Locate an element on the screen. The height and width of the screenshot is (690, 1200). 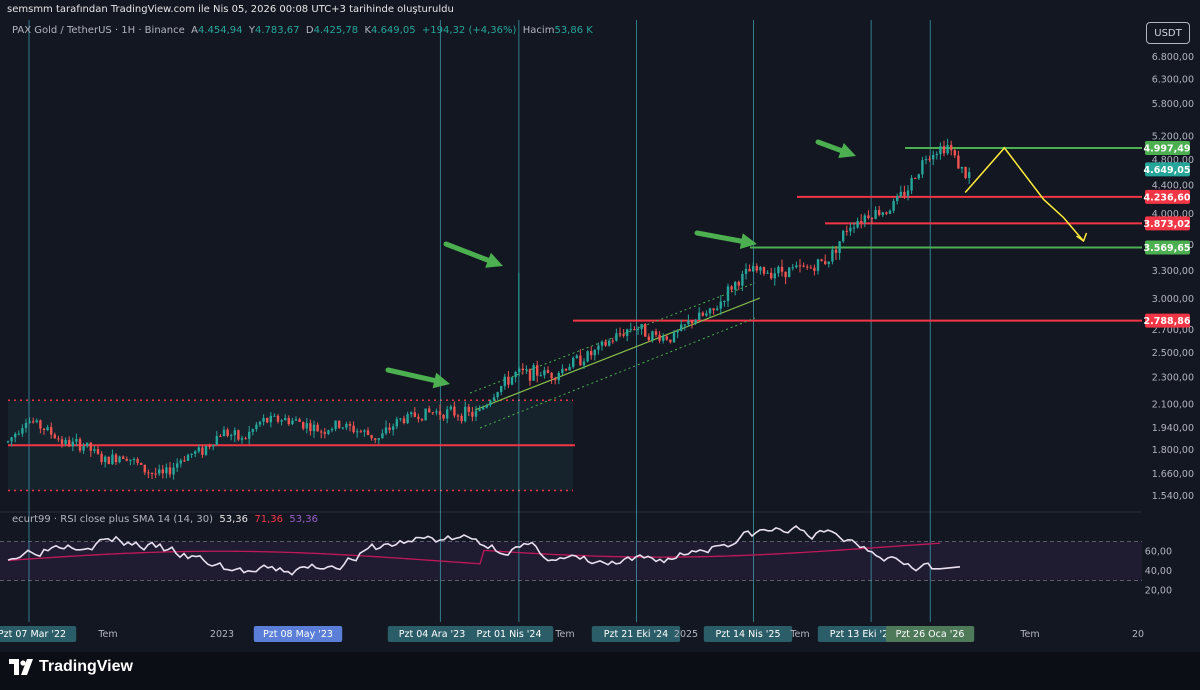
rsi-sma-value: 71,36 is located at coordinates (269, 519).